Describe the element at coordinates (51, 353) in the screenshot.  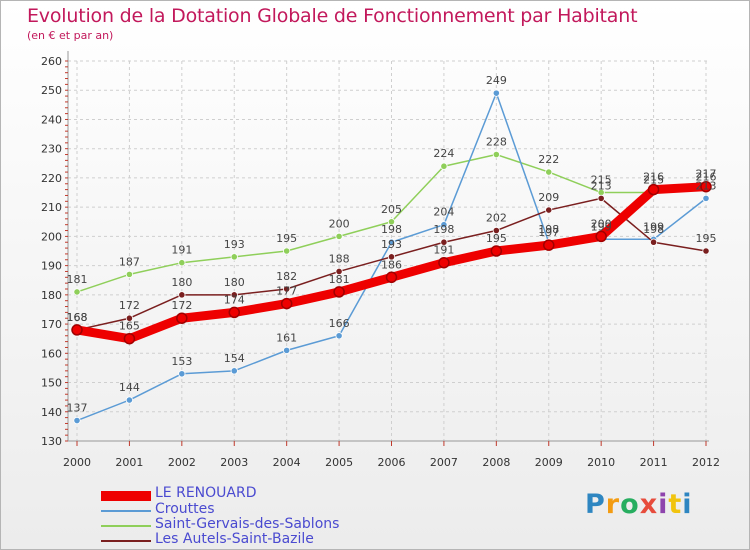
I see `y-tick-label: 160` at that location.